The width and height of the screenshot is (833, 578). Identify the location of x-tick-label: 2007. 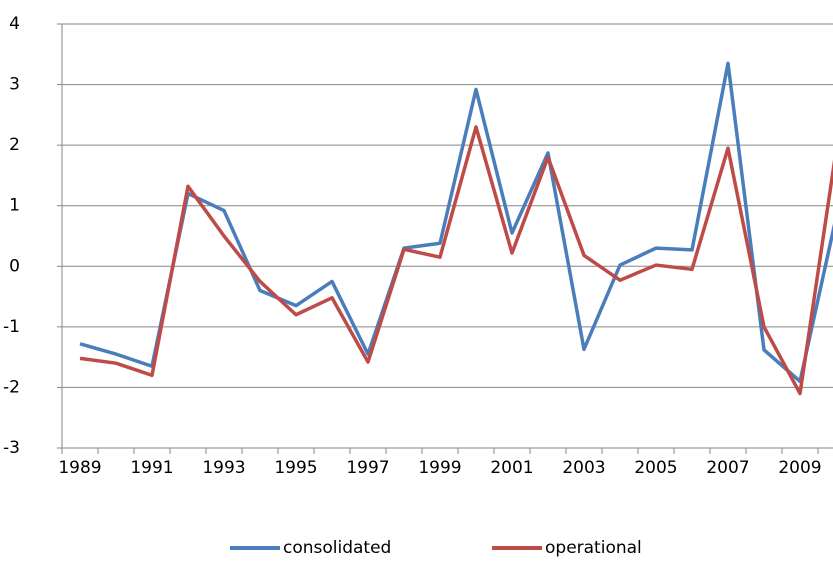
(727, 468).